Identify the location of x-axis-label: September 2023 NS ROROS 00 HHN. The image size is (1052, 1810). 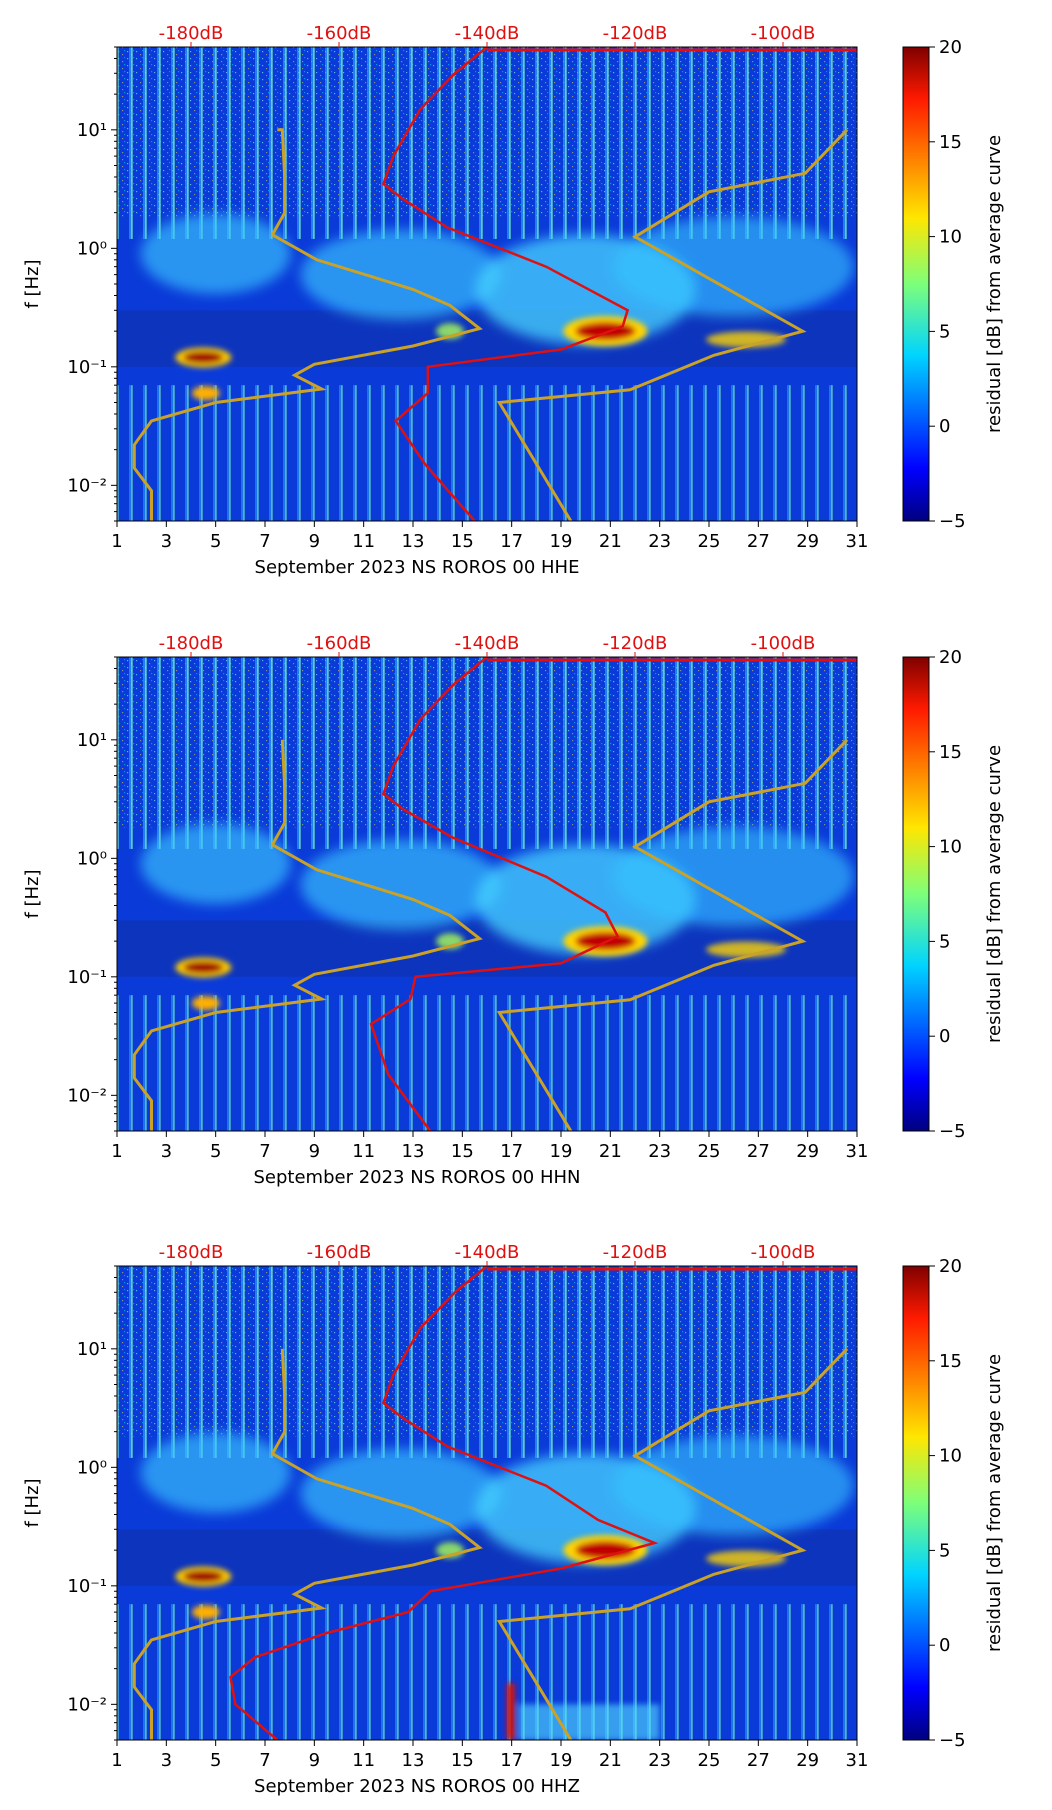
(416, 1177).